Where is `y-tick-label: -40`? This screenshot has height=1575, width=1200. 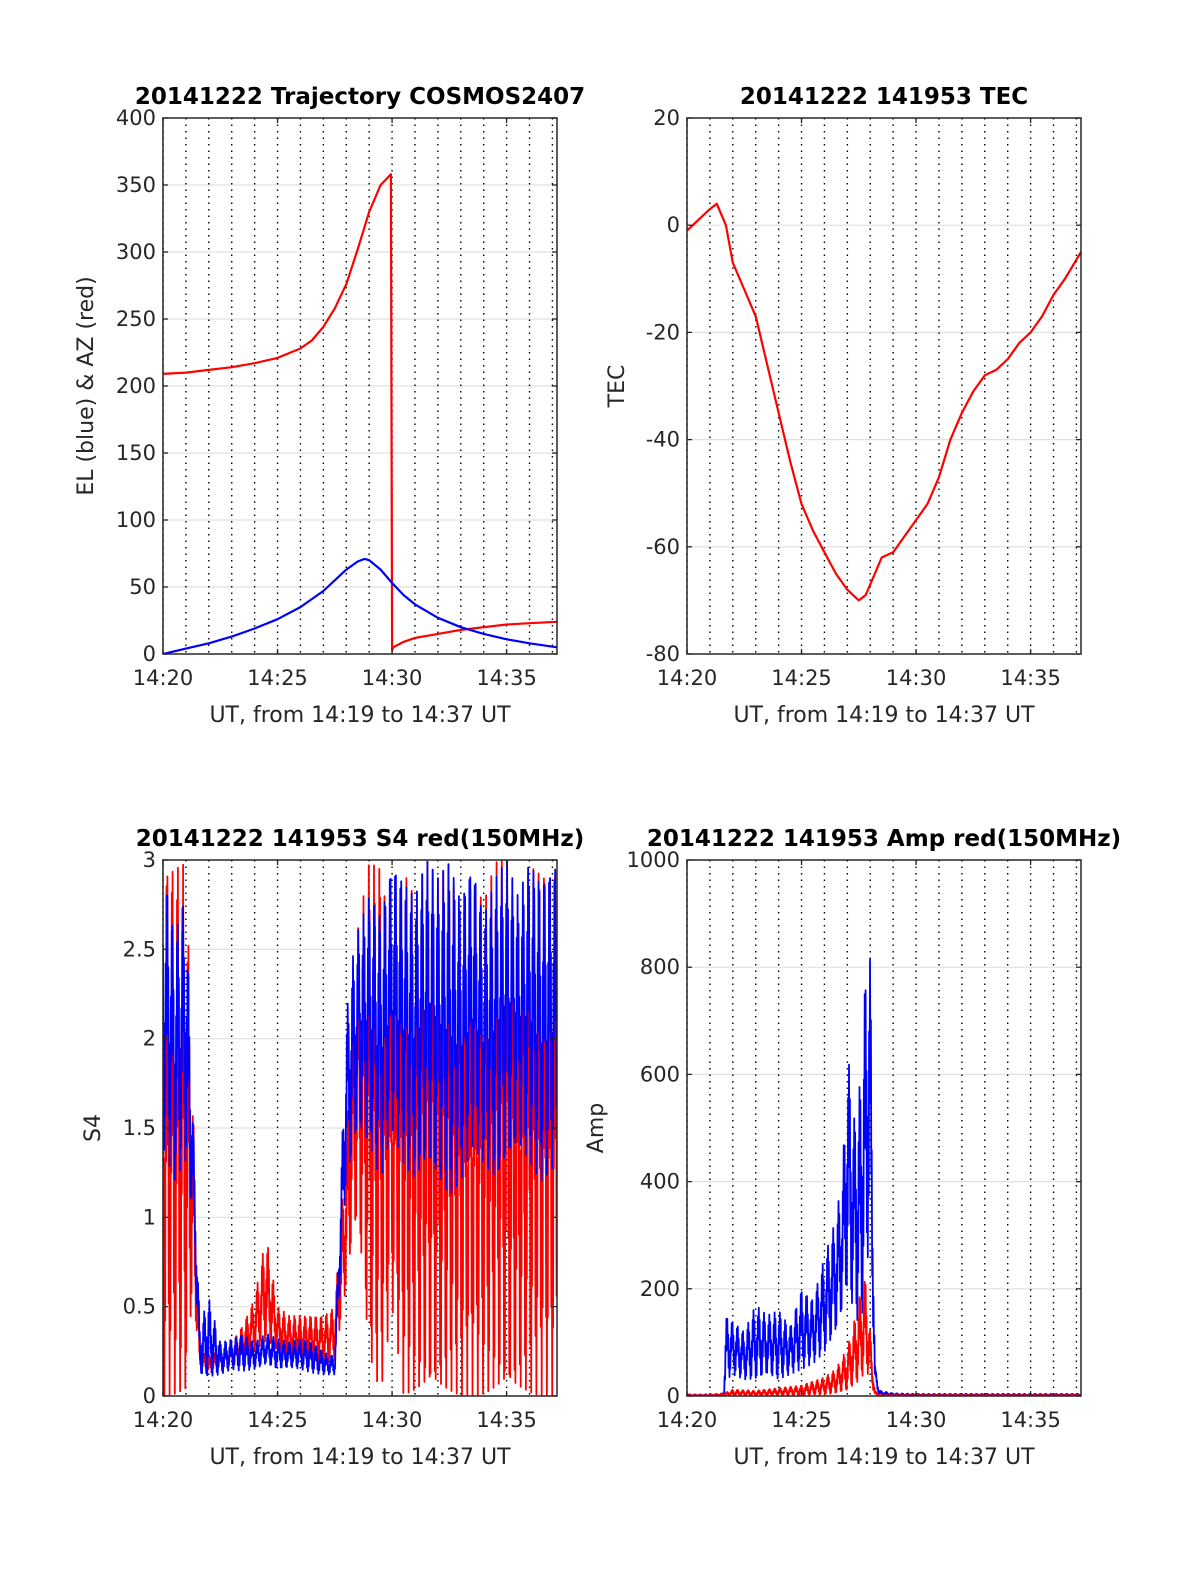 y-tick-label: -40 is located at coordinates (663, 440).